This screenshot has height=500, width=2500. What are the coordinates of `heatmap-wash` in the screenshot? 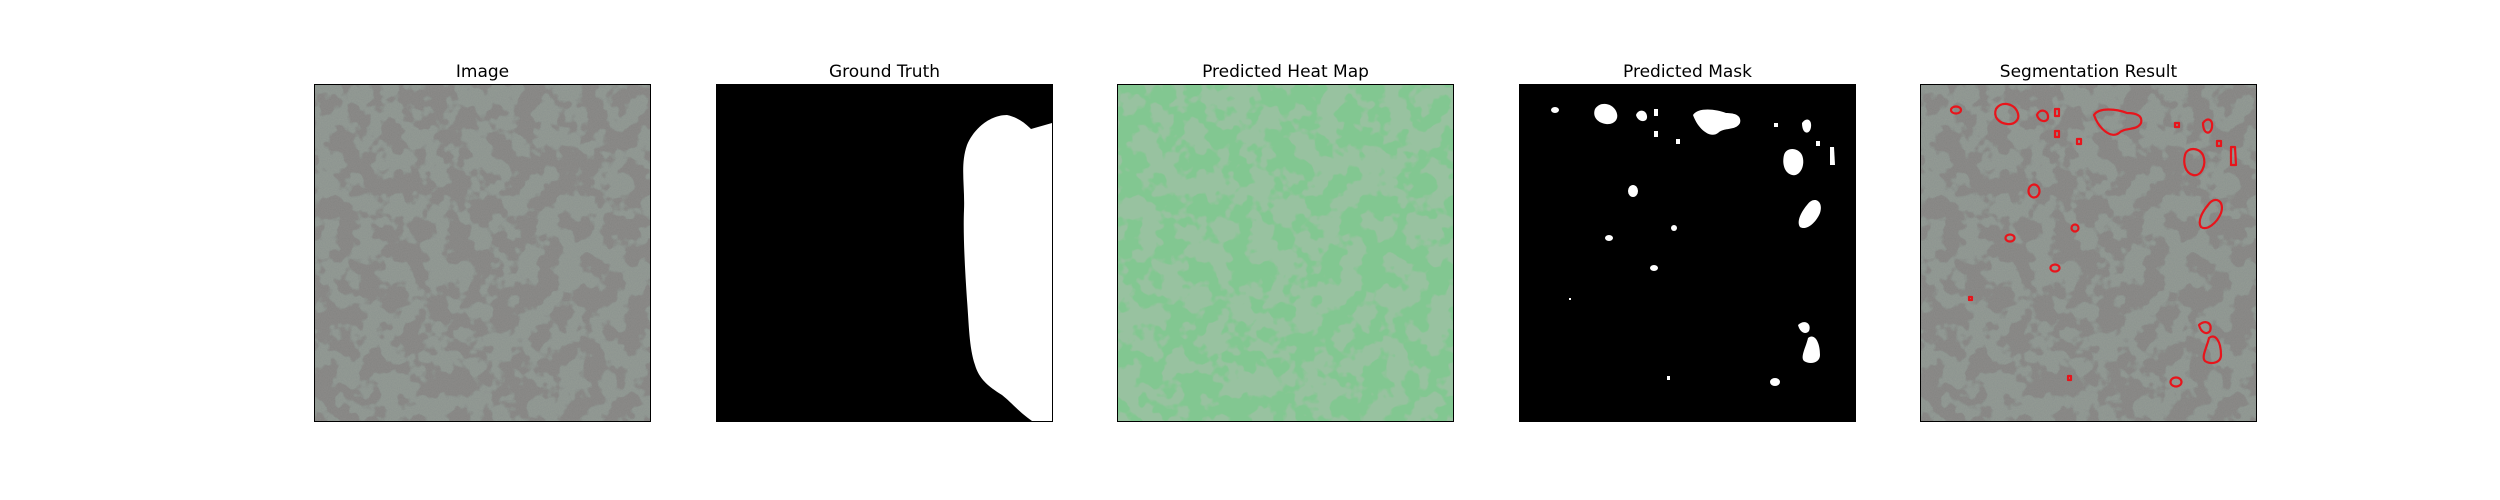 It's located at (1285, 253).